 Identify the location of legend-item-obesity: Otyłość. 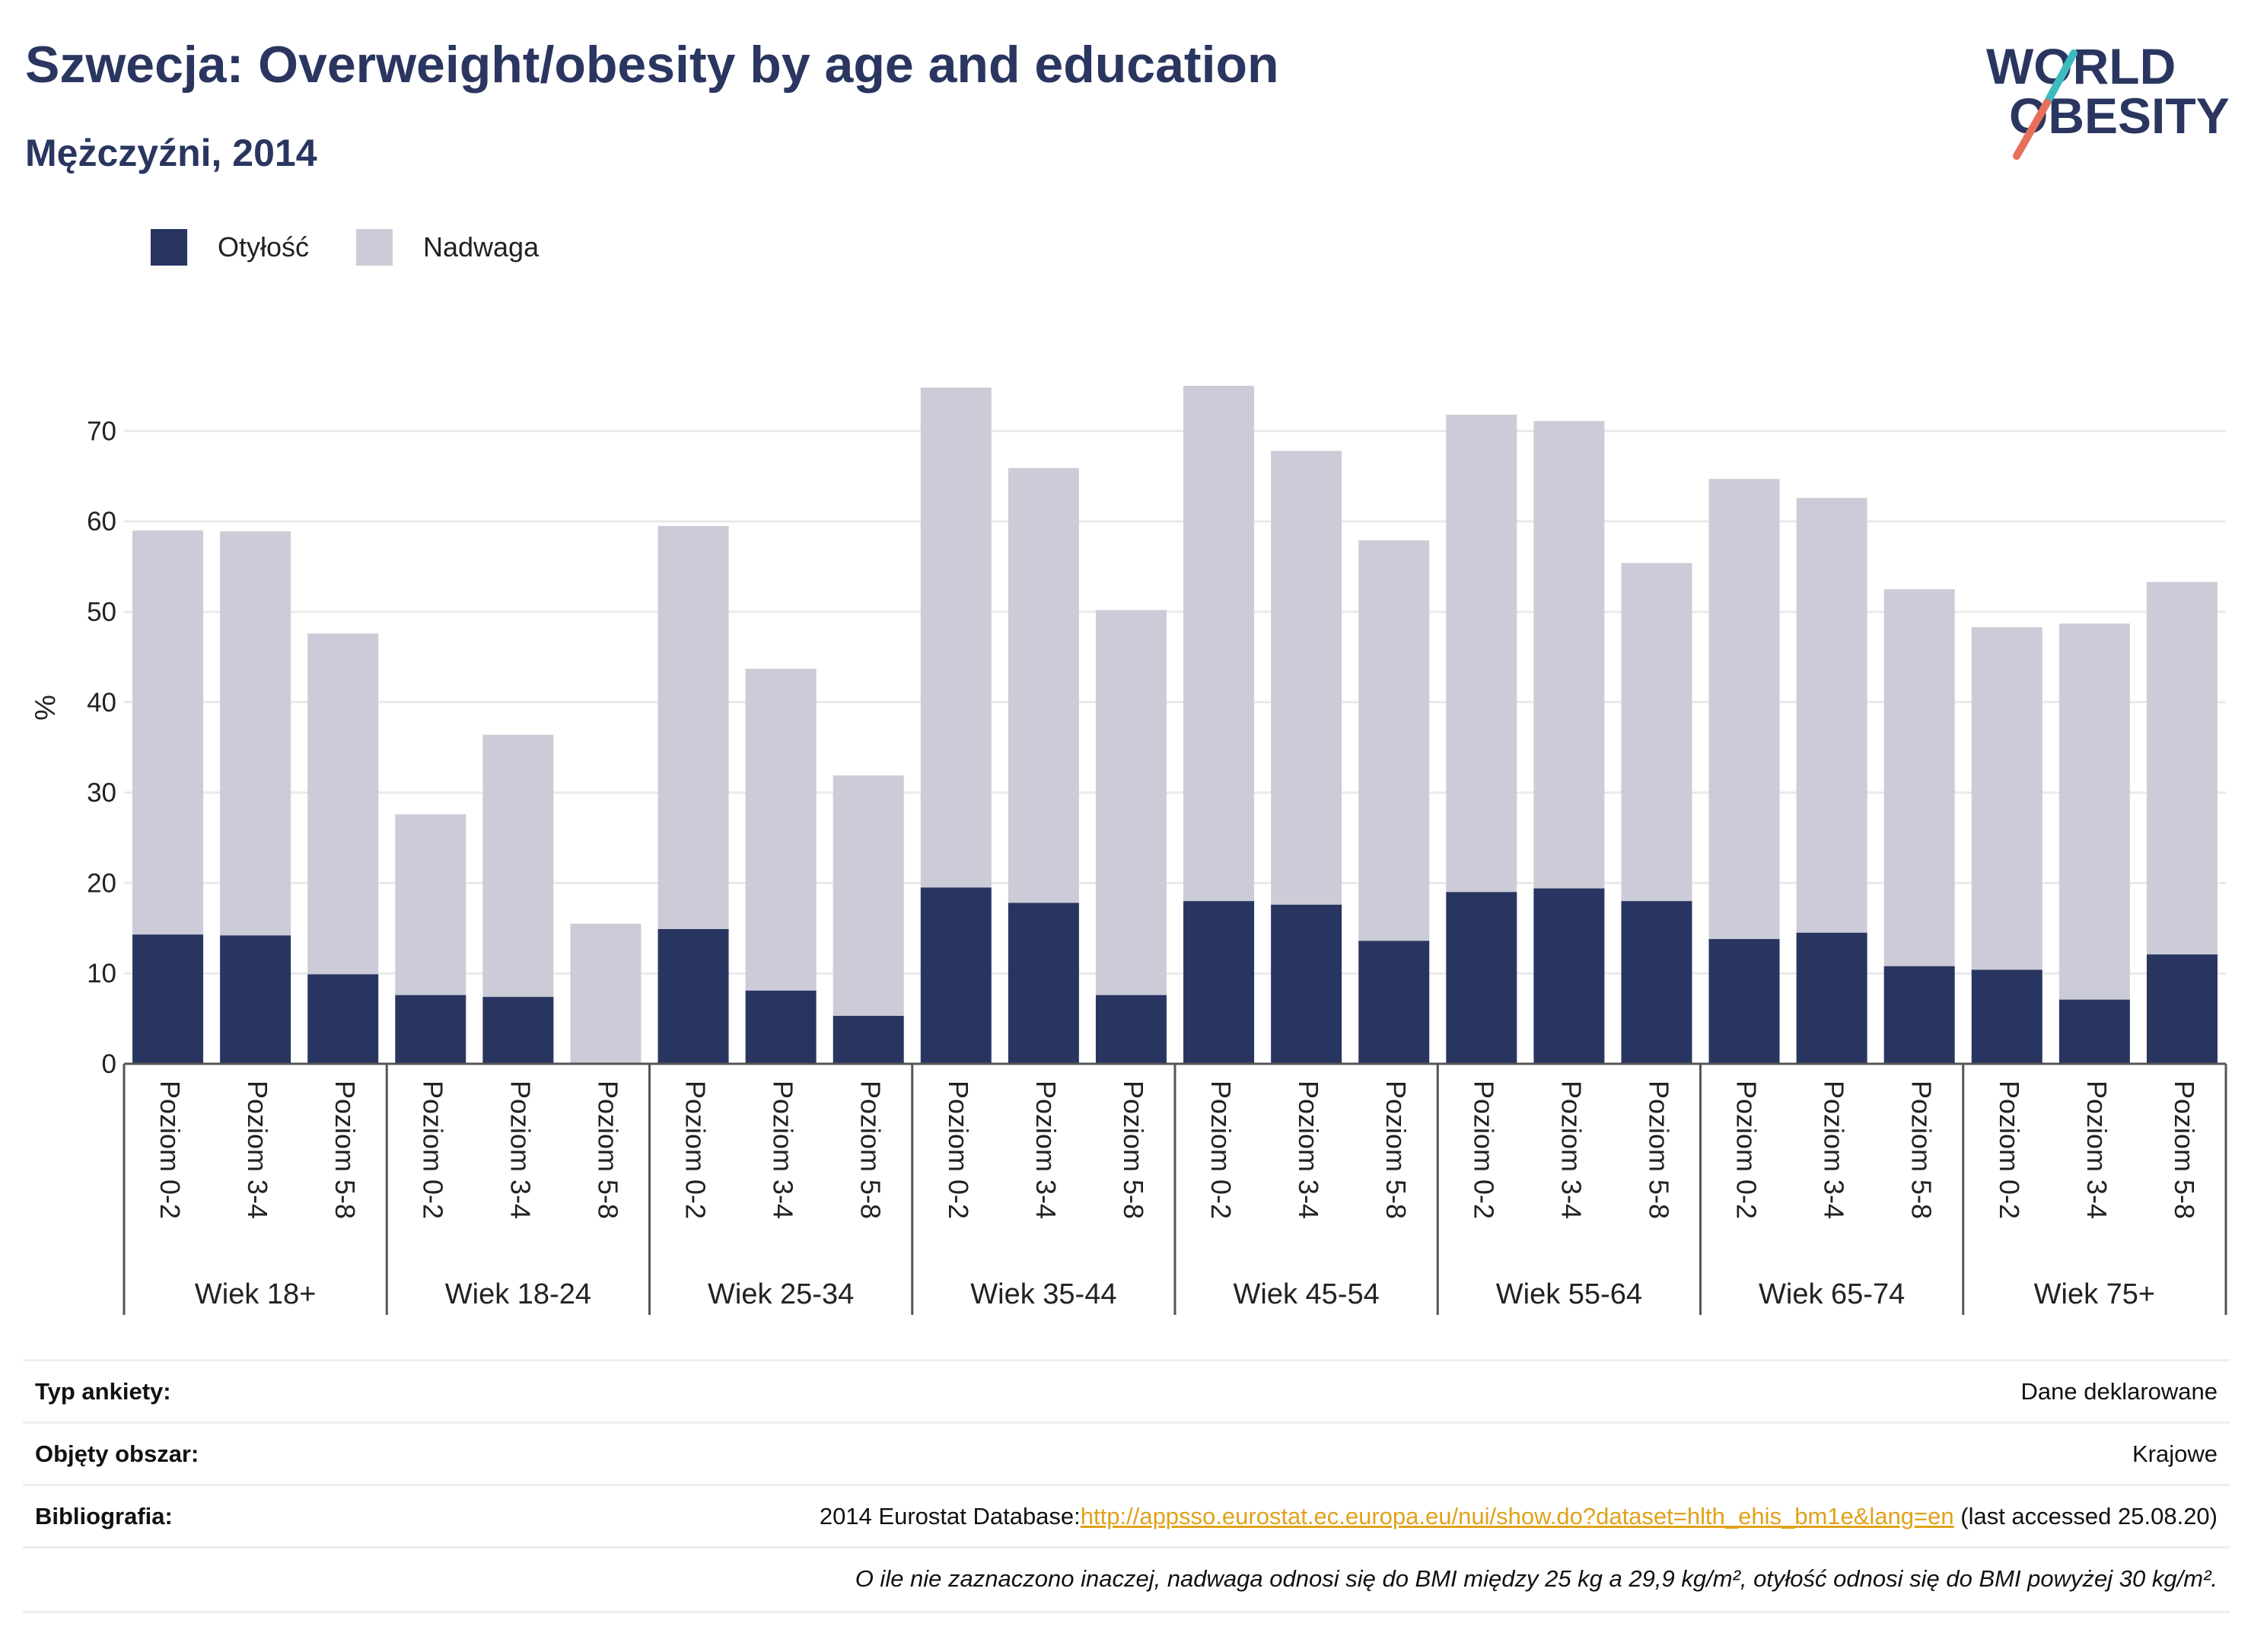
(230, 247).